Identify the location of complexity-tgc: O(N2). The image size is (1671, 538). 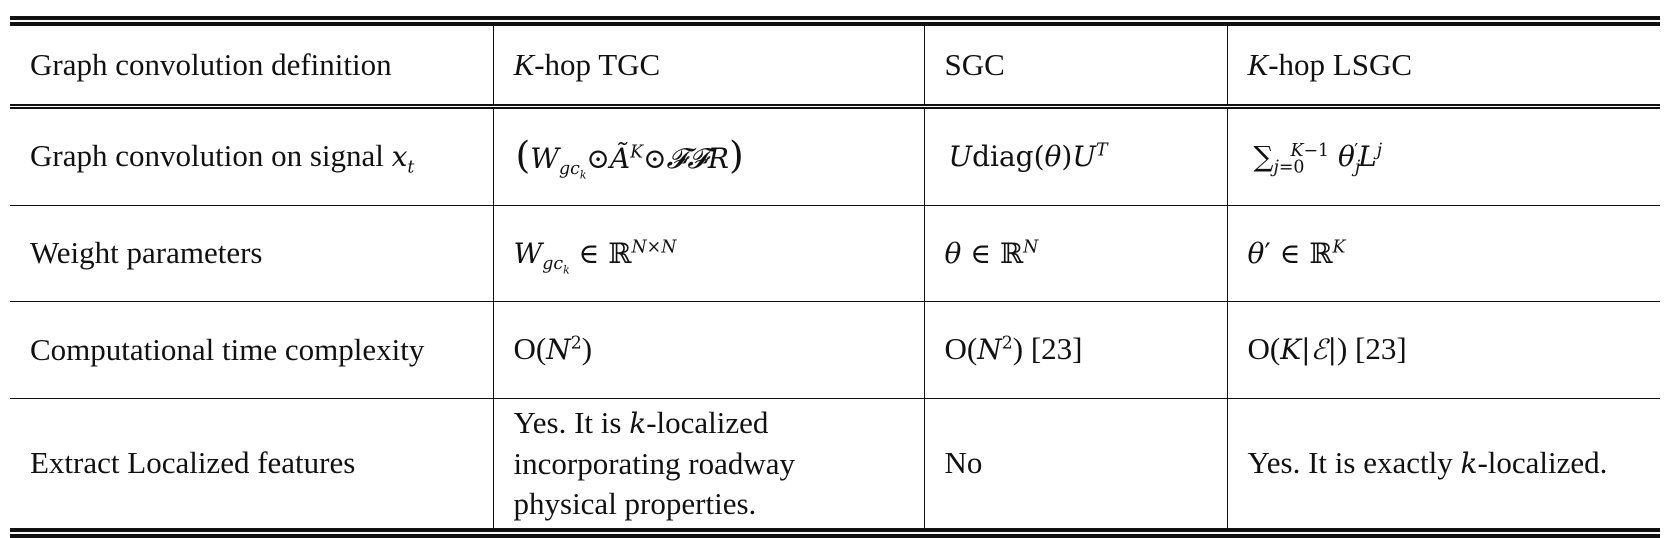
(708, 349).